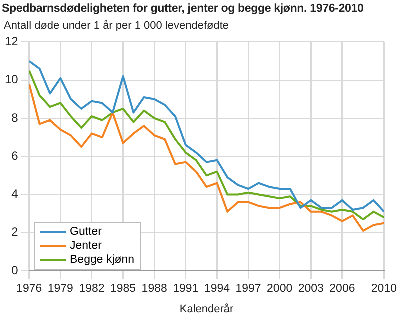  I want to click on y-tick-label: 10, so click(11, 79).